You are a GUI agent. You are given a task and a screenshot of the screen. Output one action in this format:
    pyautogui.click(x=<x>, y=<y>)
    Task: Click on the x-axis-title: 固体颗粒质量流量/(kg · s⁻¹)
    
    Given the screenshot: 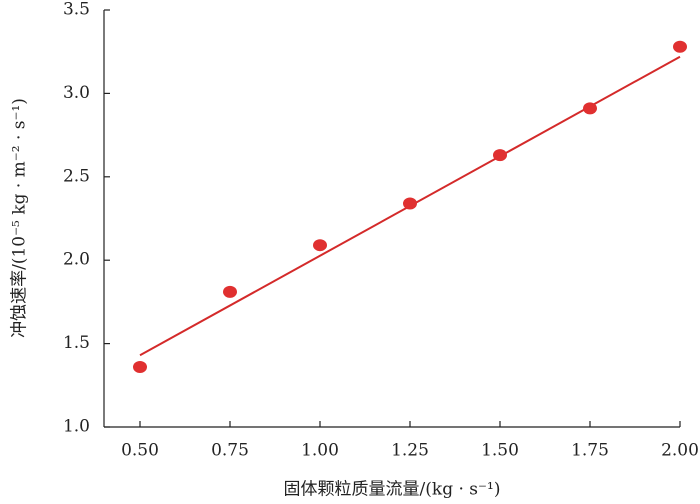 What is the action you would take?
    pyautogui.click(x=392, y=490)
    